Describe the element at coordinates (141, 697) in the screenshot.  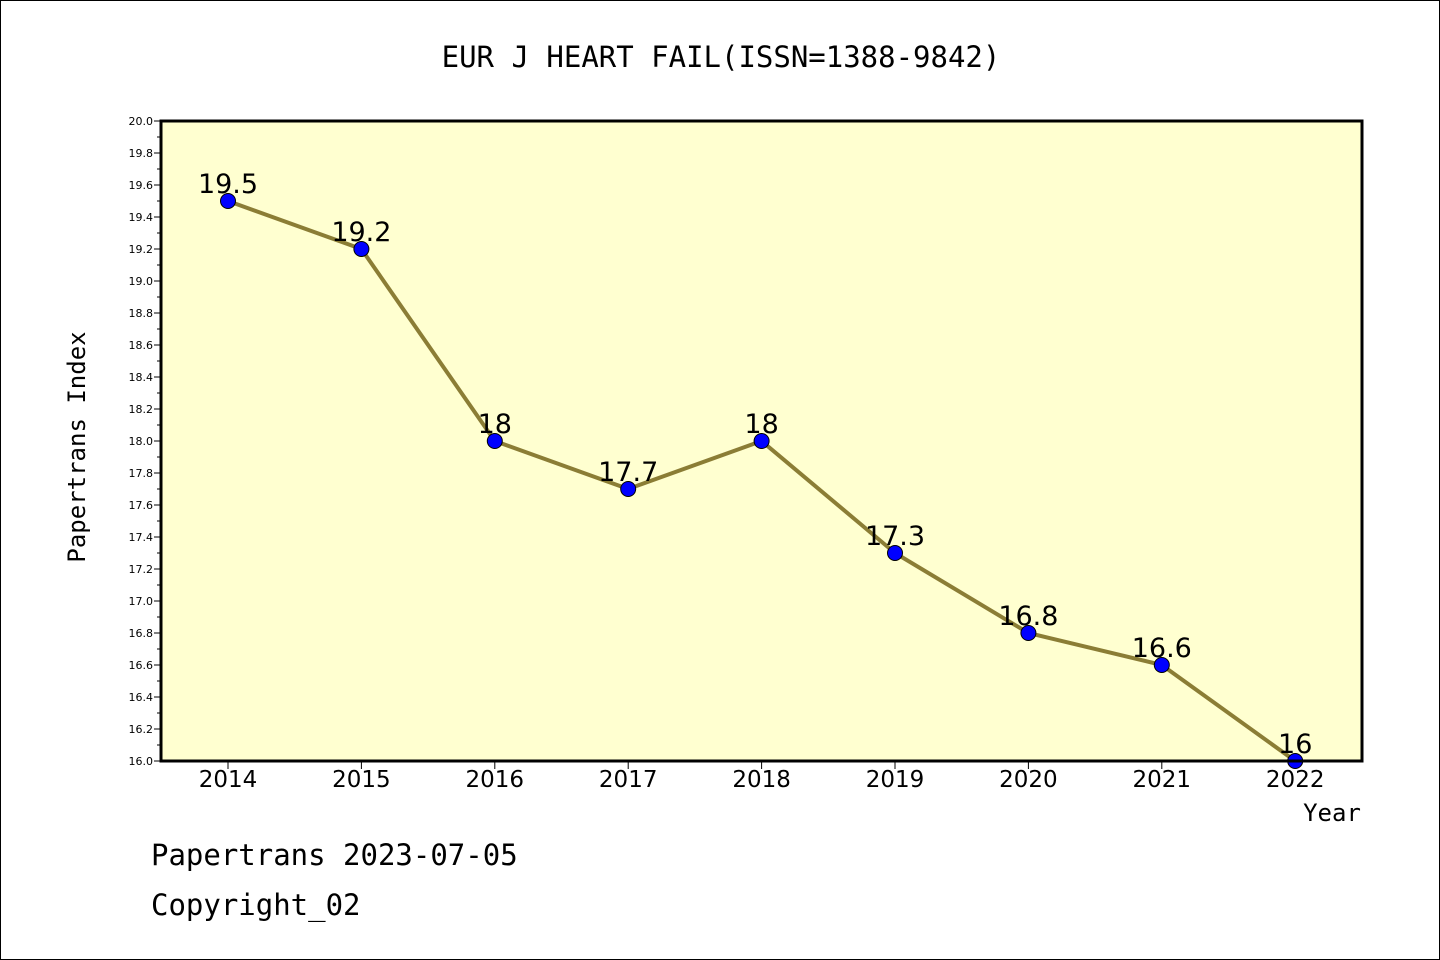
I see `y-tick-label: 16.4` at that location.